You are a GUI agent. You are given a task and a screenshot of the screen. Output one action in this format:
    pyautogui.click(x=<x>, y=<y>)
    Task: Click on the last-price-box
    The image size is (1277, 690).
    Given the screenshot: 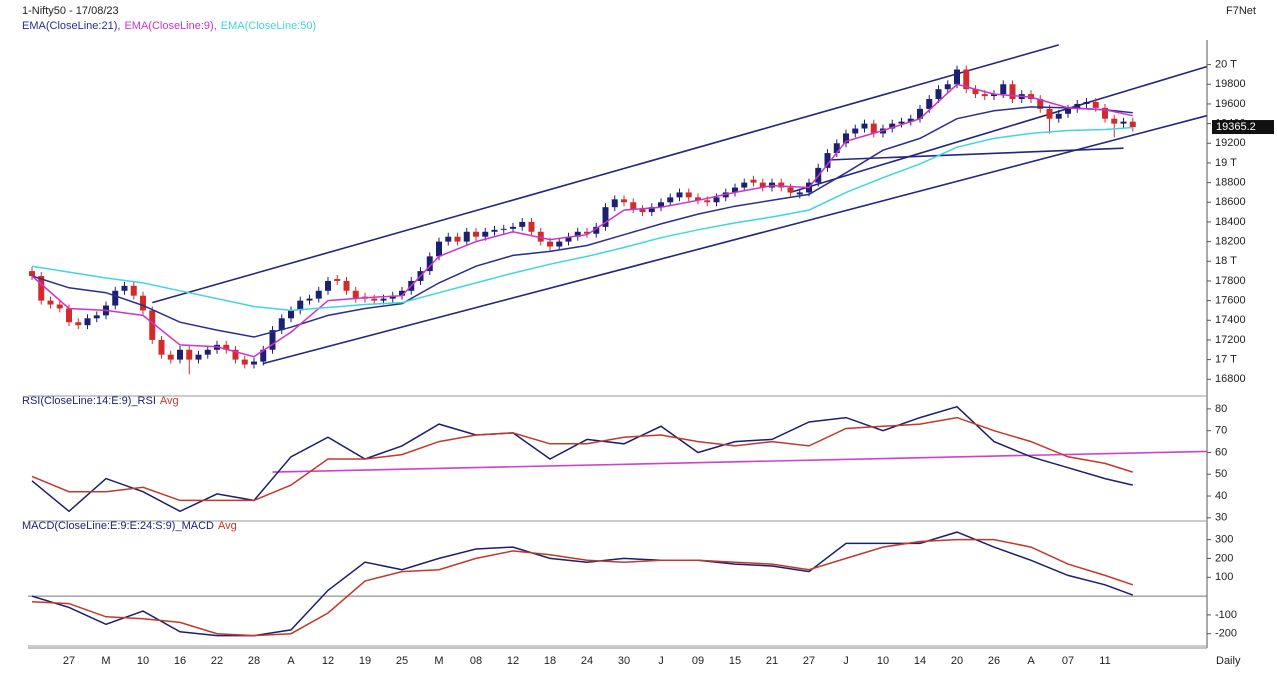 What is the action you would take?
    pyautogui.click(x=1243, y=127)
    